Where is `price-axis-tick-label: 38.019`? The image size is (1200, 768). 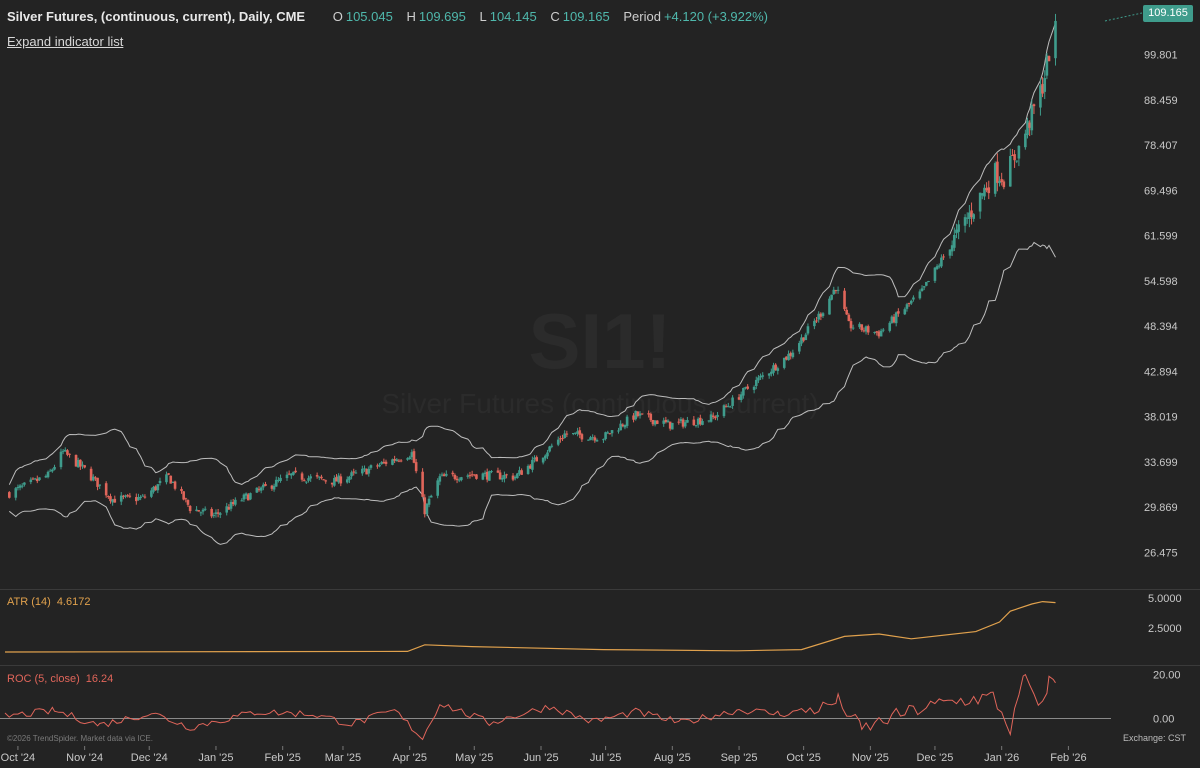
price-axis-tick-label: 38.019 is located at coordinates (1161, 418).